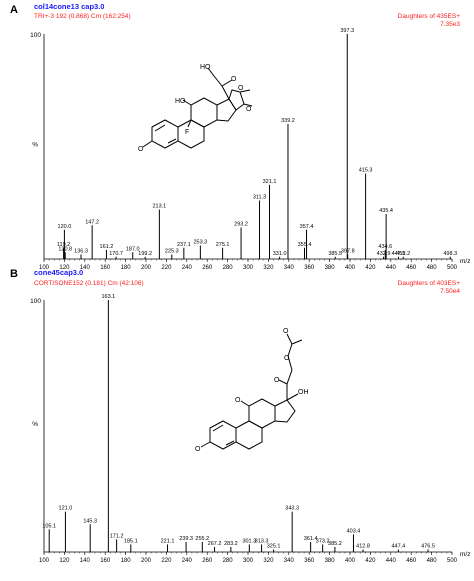 The image size is (474, 581). Describe the element at coordinates (385, 247) in the screenshot. I see `panel-a-peak-label: 434.6` at that location.